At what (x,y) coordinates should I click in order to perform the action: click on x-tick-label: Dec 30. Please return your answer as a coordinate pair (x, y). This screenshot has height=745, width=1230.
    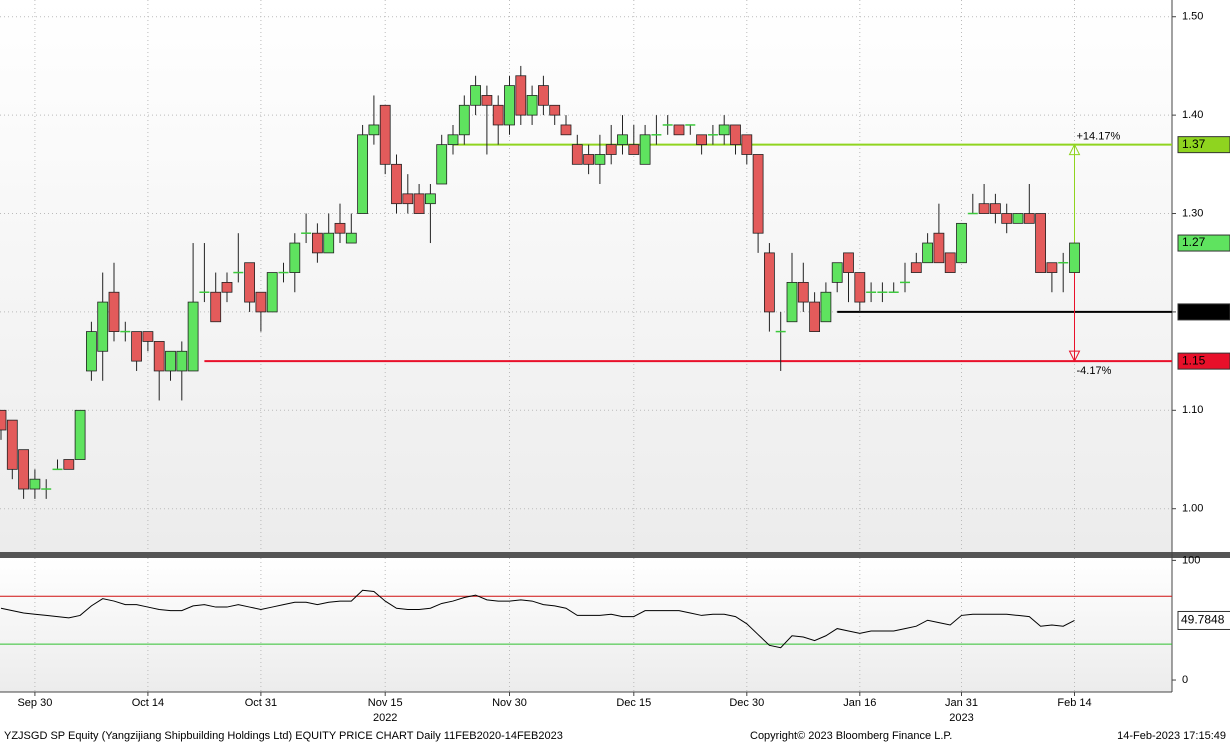
    Looking at the image, I should click on (746, 703).